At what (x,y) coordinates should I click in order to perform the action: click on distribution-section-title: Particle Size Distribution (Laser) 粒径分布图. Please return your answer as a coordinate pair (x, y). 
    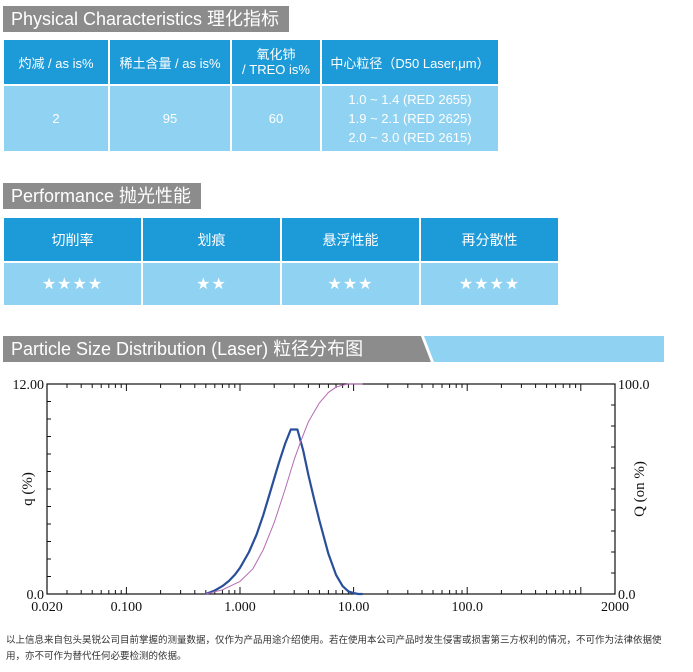
    Looking at the image, I should click on (333, 349).